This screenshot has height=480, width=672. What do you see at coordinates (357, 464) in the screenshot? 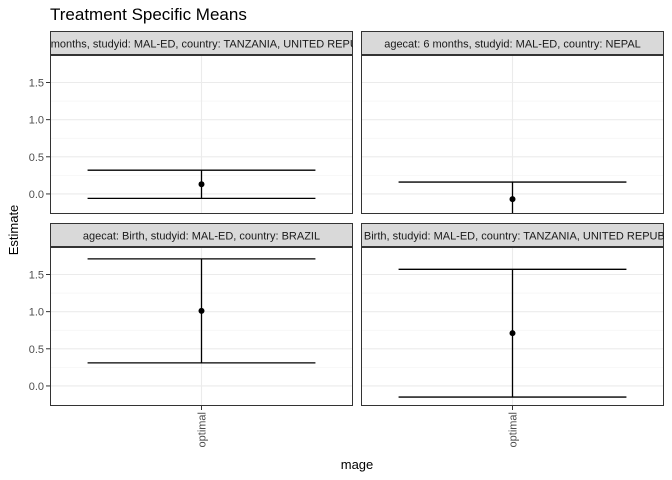
I see `x-axis-title: mage` at bounding box center [357, 464].